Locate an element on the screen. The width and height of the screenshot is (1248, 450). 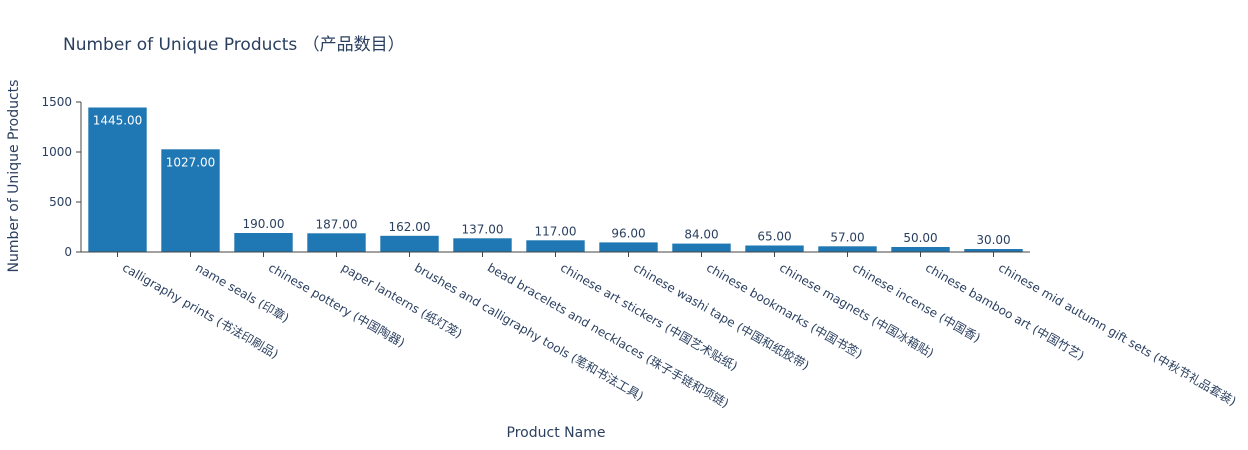
x-tick-label: chinese incense (中国香) is located at coordinates (916, 303).